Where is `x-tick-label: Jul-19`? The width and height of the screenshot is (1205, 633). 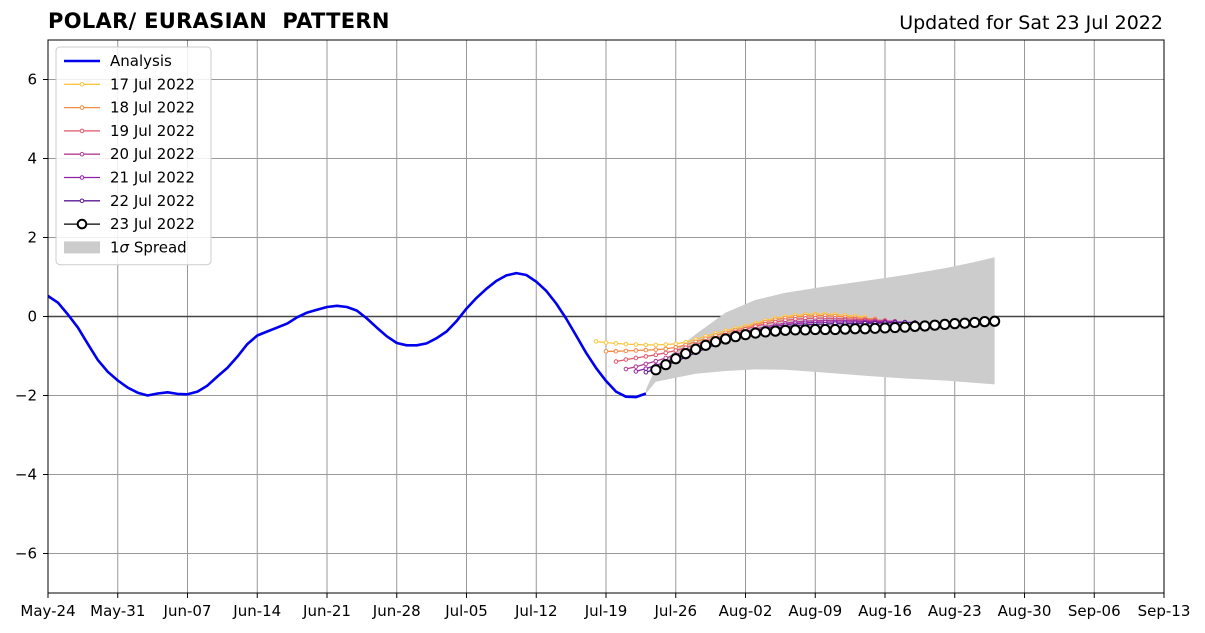 x-tick-label: Jul-19 is located at coordinates (606, 611).